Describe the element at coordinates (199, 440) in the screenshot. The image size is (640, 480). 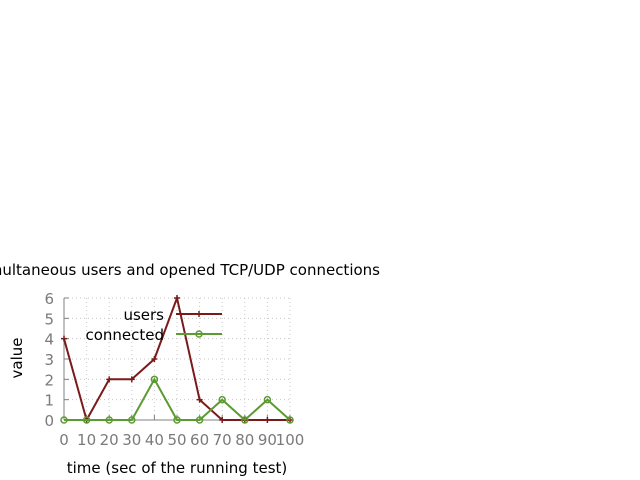
I see `x-tick-label: 60` at that location.